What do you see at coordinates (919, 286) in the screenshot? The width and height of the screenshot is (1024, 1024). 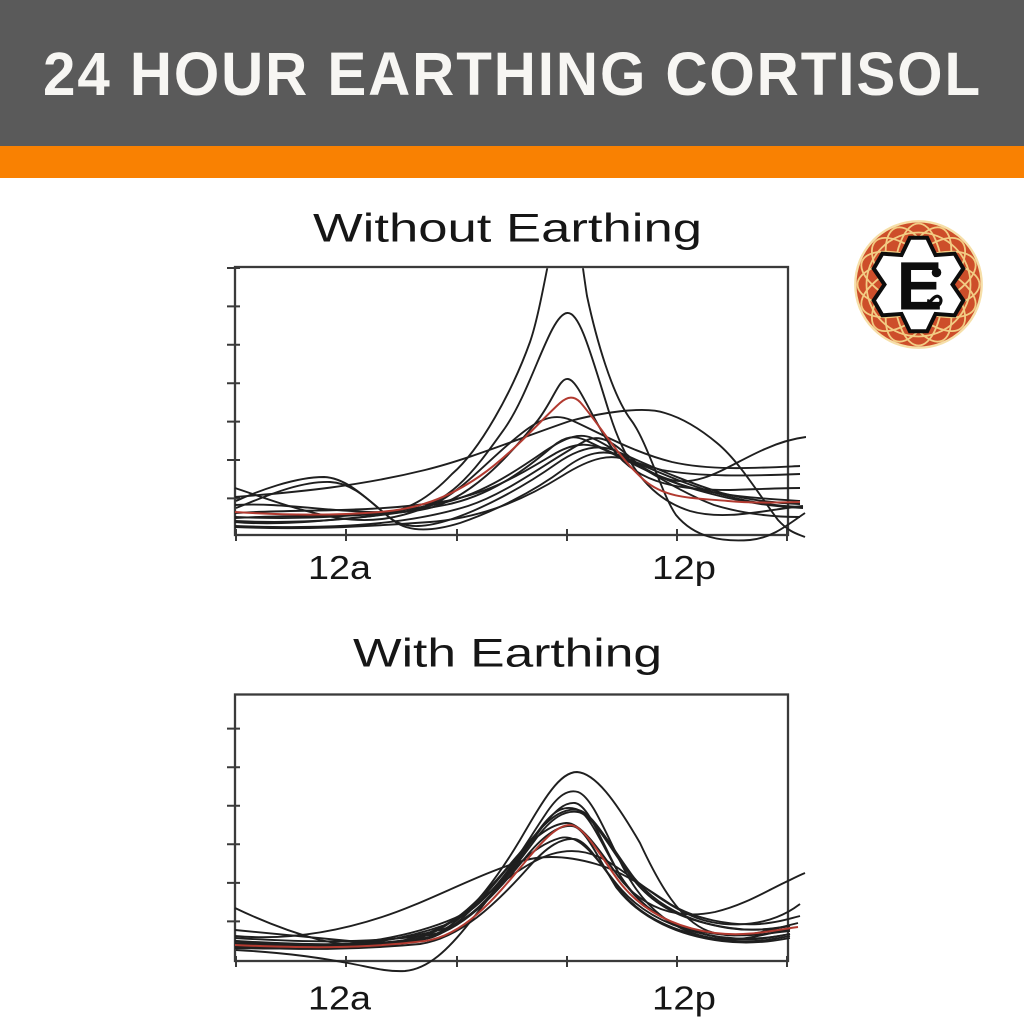 I see `svg-text: E` at bounding box center [919, 286].